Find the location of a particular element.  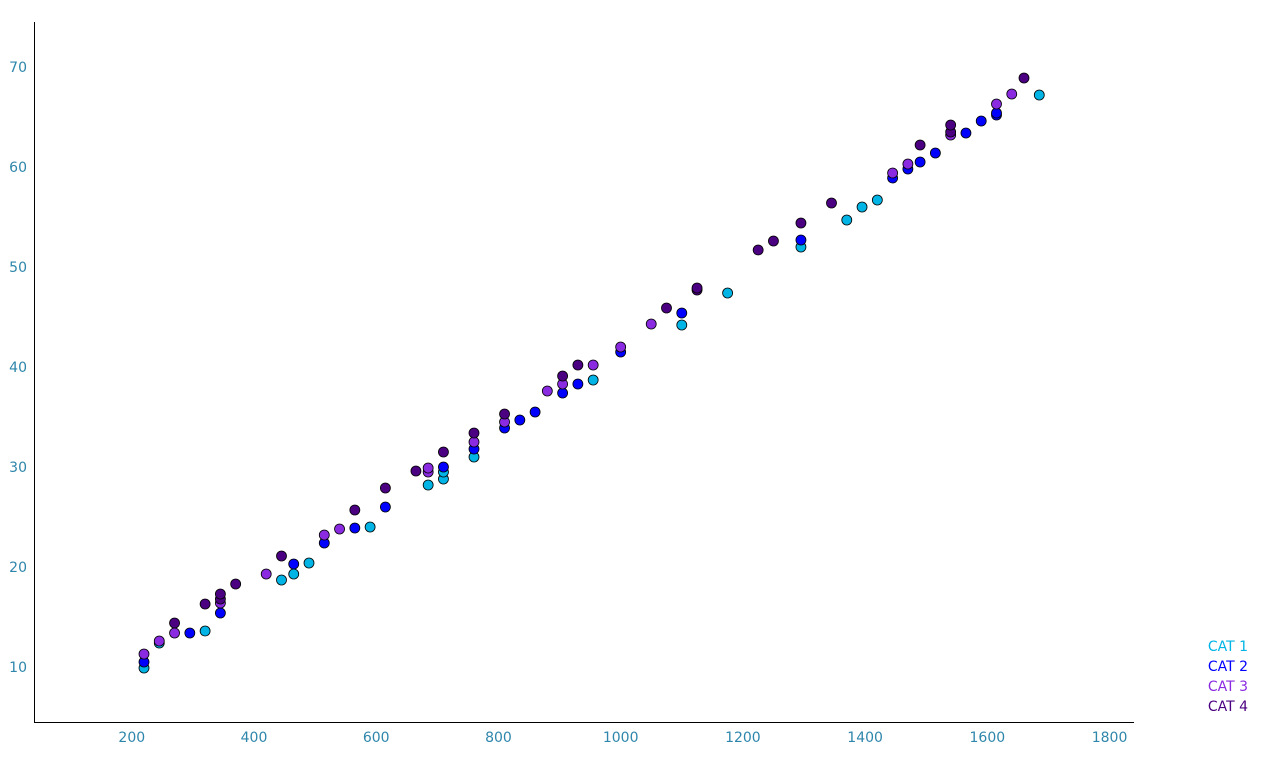

y-tick-label: 10 is located at coordinates (18, 668).